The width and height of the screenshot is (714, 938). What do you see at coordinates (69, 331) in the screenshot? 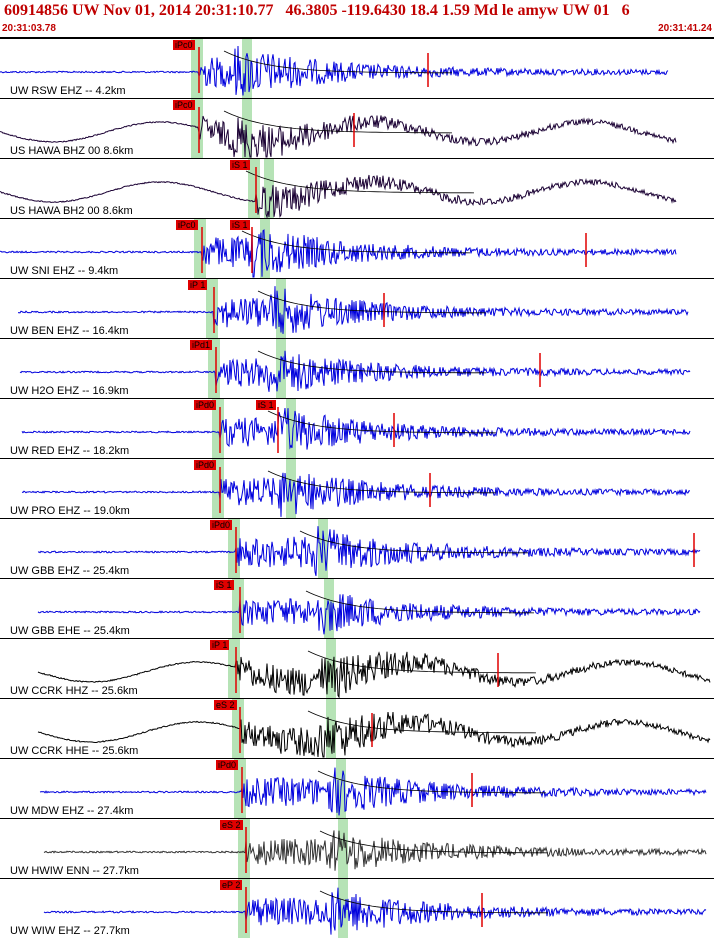
I see `station-channel-label: UW BEN EHZ -- 16.4km` at bounding box center [69, 331].